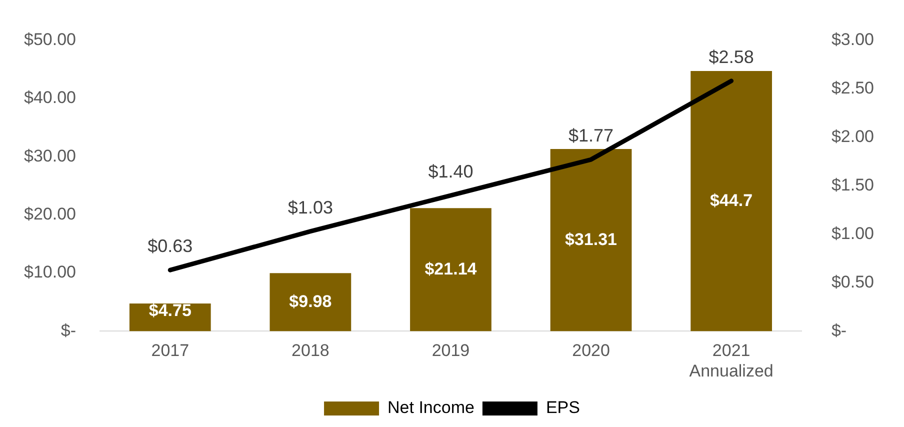  What do you see at coordinates (310, 207) in the screenshot?
I see `data-label: $1.03` at bounding box center [310, 207].